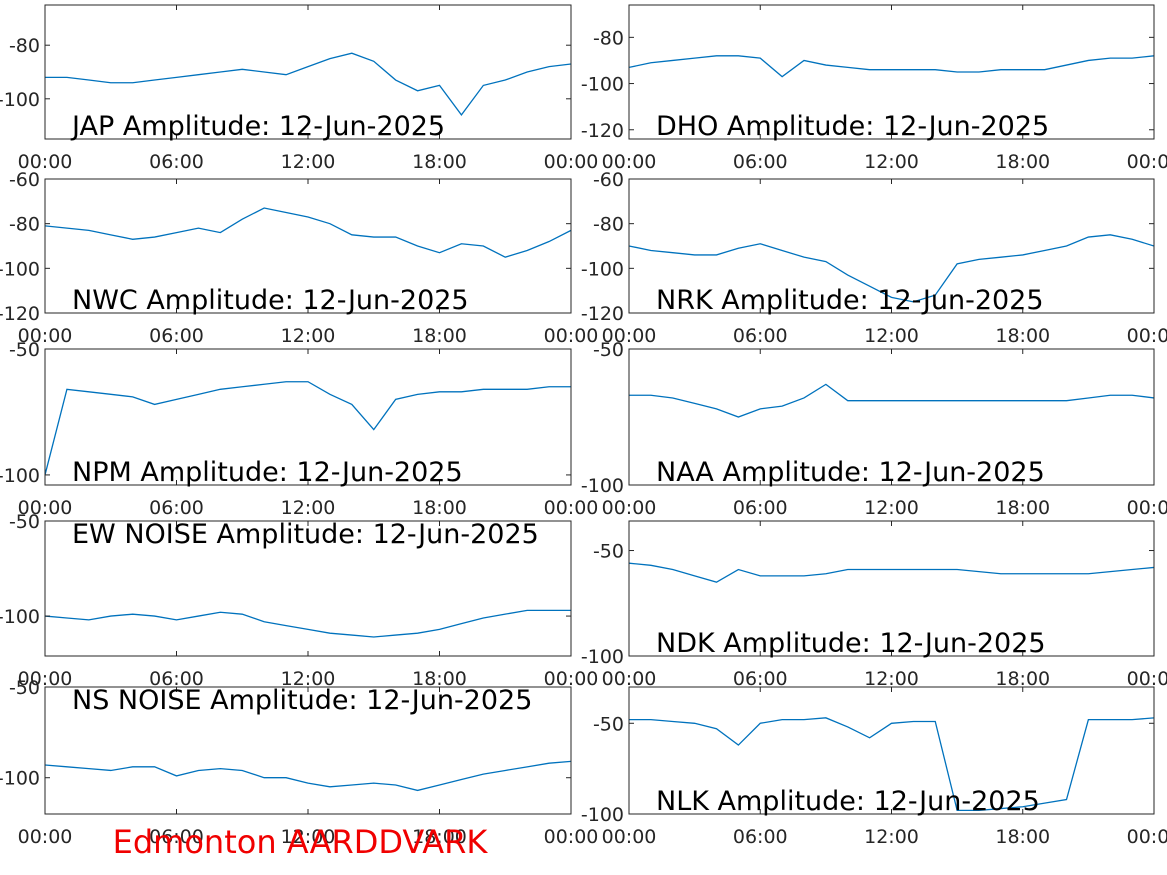 The width and height of the screenshot is (1167, 875). Describe the element at coordinates (850, 300) in the screenshot. I see `panel-title: NRK Amplitude: 12-Jun-2025` at that location.